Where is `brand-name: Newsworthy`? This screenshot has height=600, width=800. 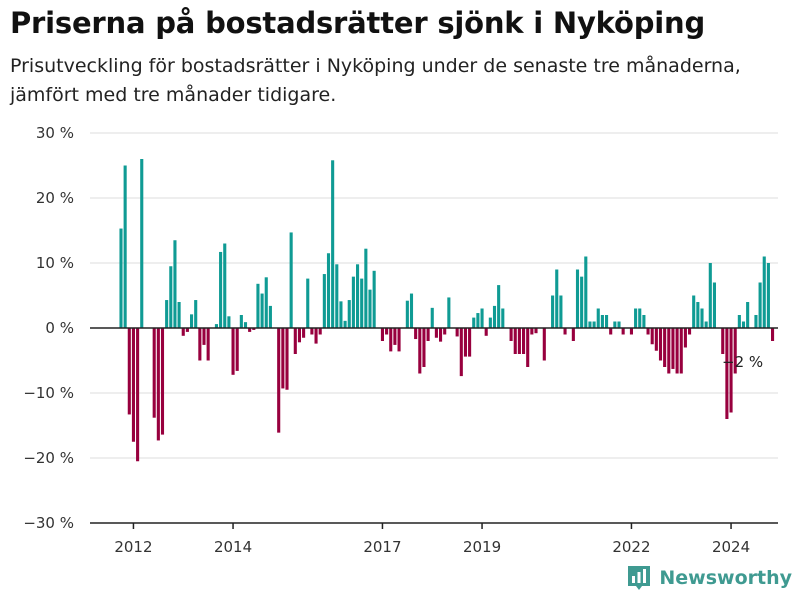
brand-name: Newsworthy is located at coordinates (725, 578).